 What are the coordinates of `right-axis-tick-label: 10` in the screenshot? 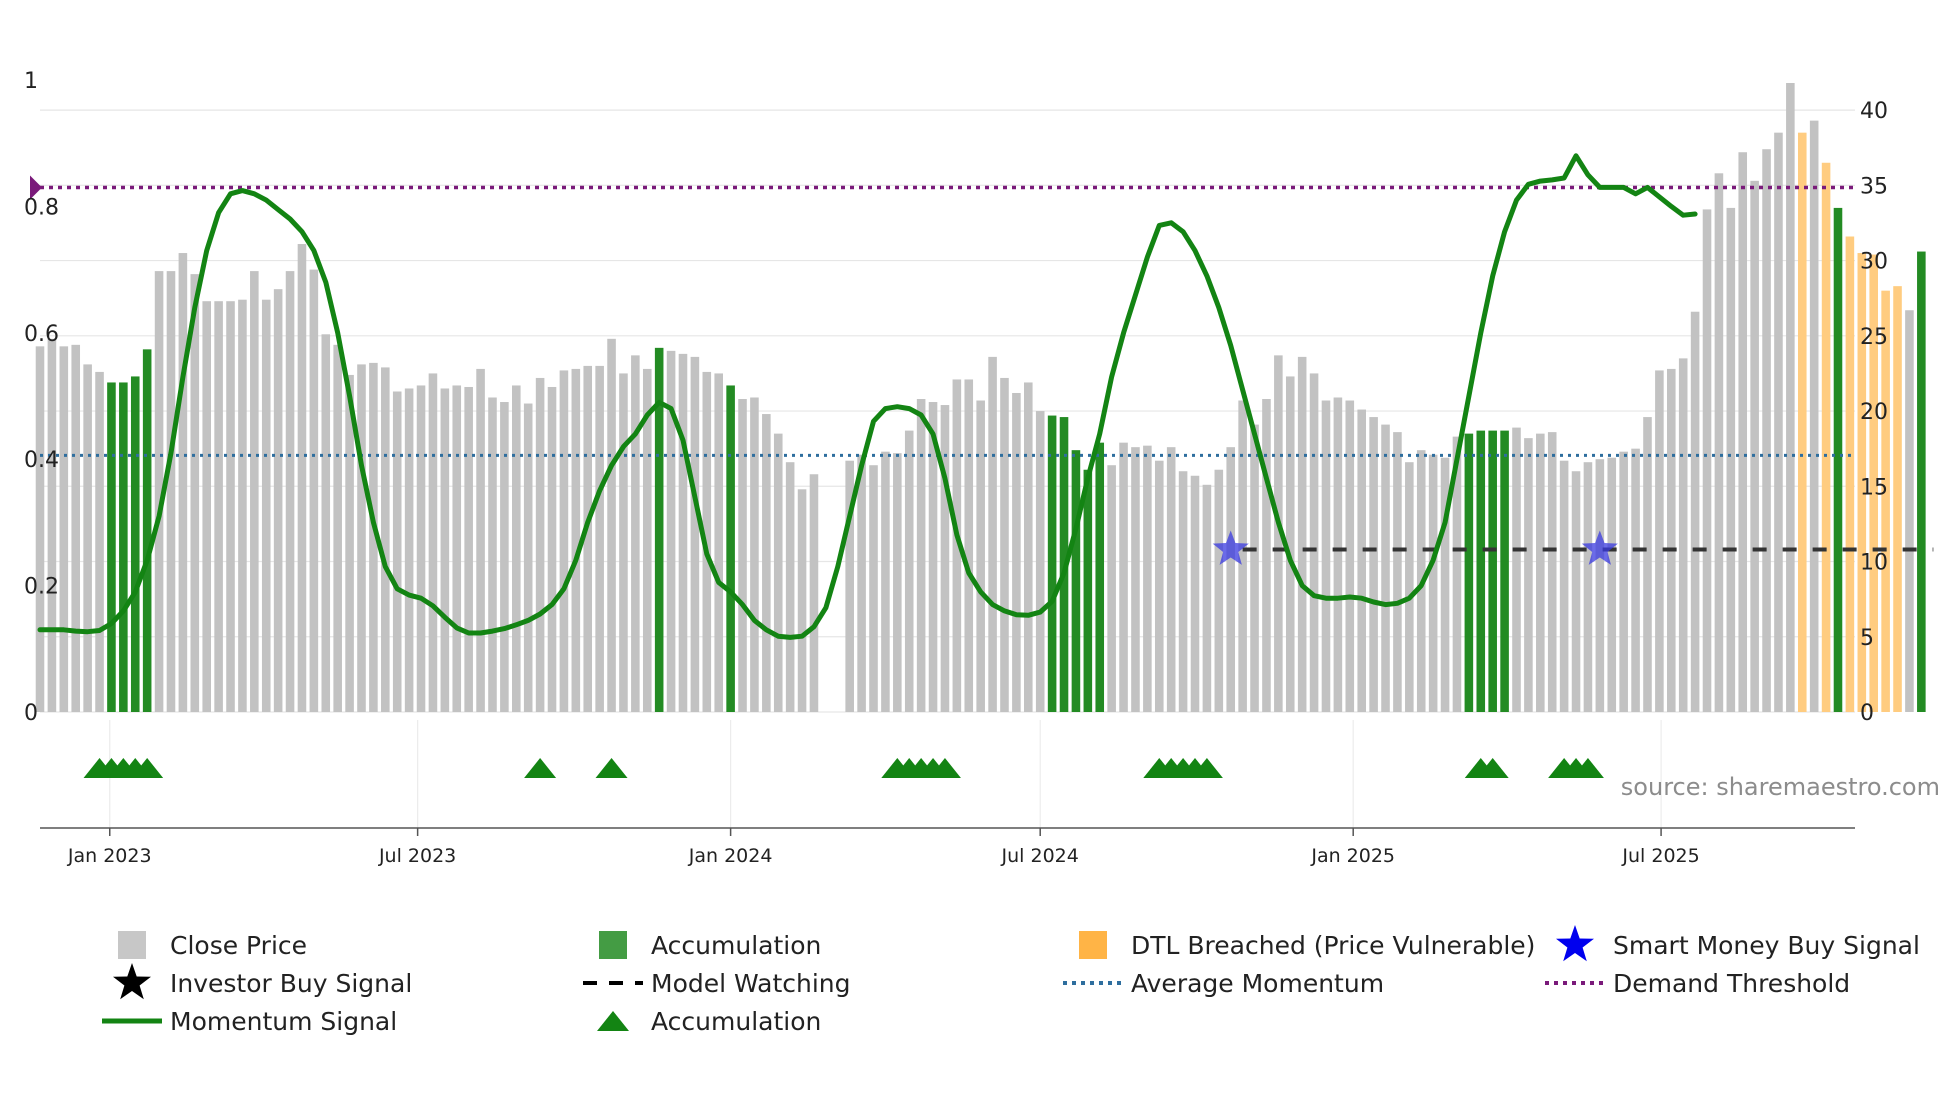 It's located at (1874, 563).